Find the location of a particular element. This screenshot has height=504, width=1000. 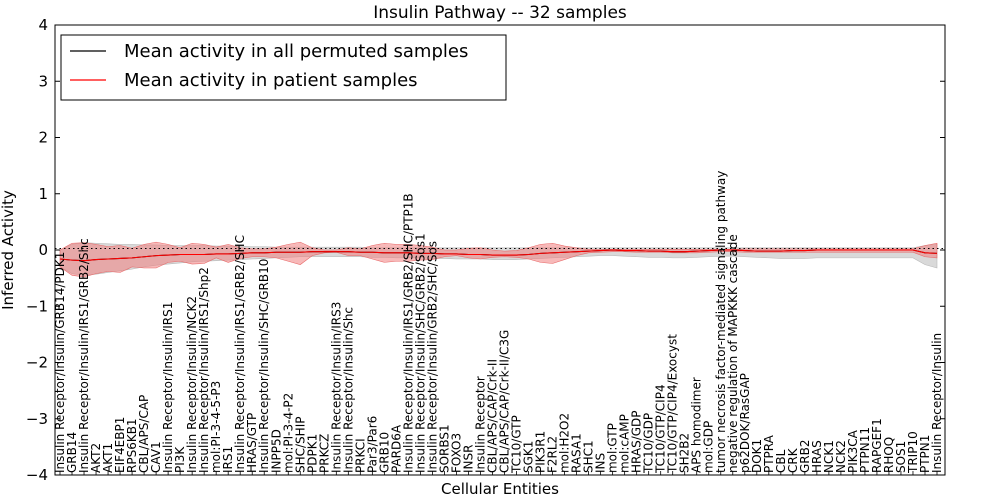

x-category-label: Insulin Receptor/Insulin/Shc is located at coordinates (348, 390).